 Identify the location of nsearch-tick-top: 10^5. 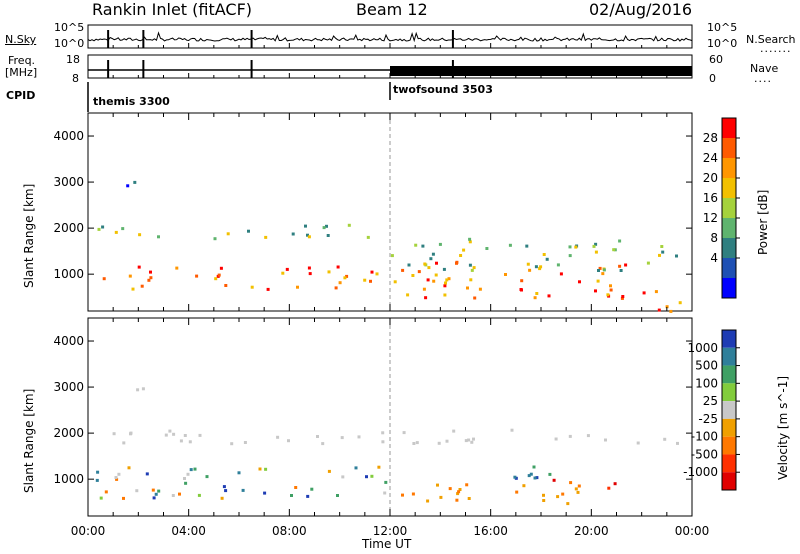
(722, 27).